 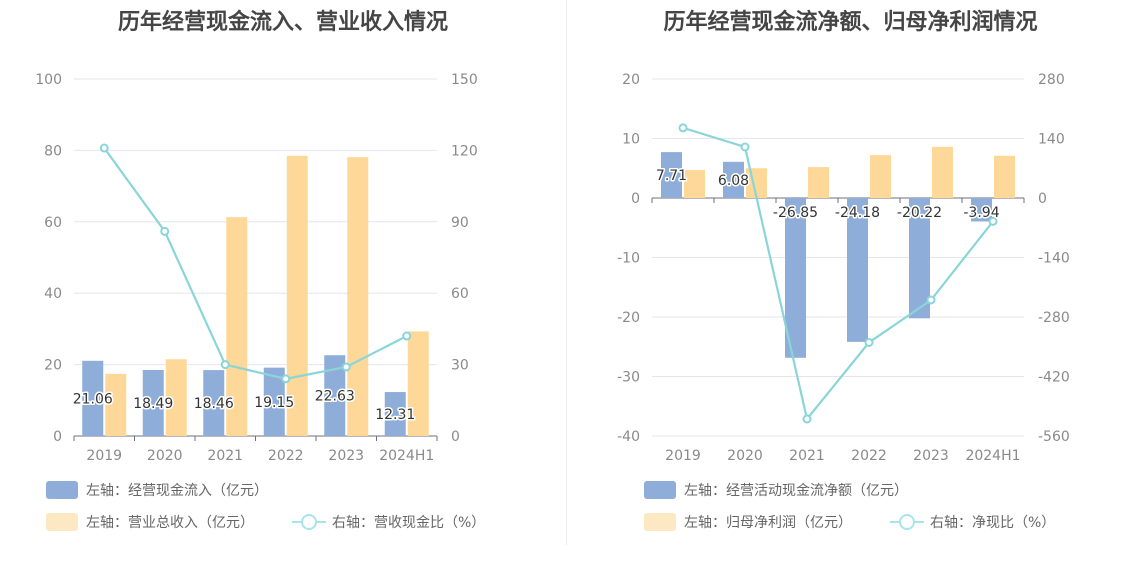 What do you see at coordinates (768, 523) in the screenshot?
I see `legend-label: 左轴：归母净利润（亿元）` at bounding box center [768, 523].